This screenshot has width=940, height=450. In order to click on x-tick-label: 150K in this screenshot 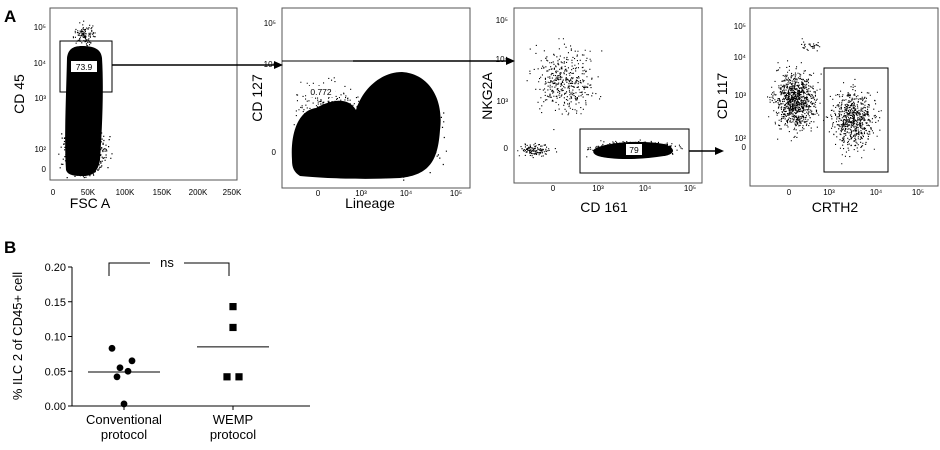, I will do `click(162, 192)`.